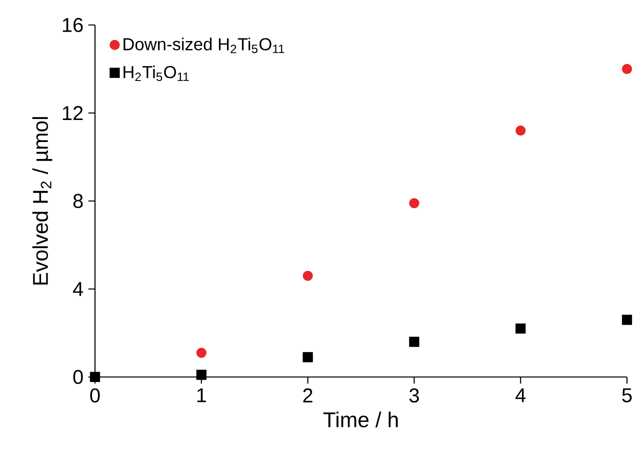  What do you see at coordinates (156, 74) in the screenshot?
I see `legend-label: H$_{2}$Ti$_{5}$O$_{11}$` at bounding box center [156, 74].